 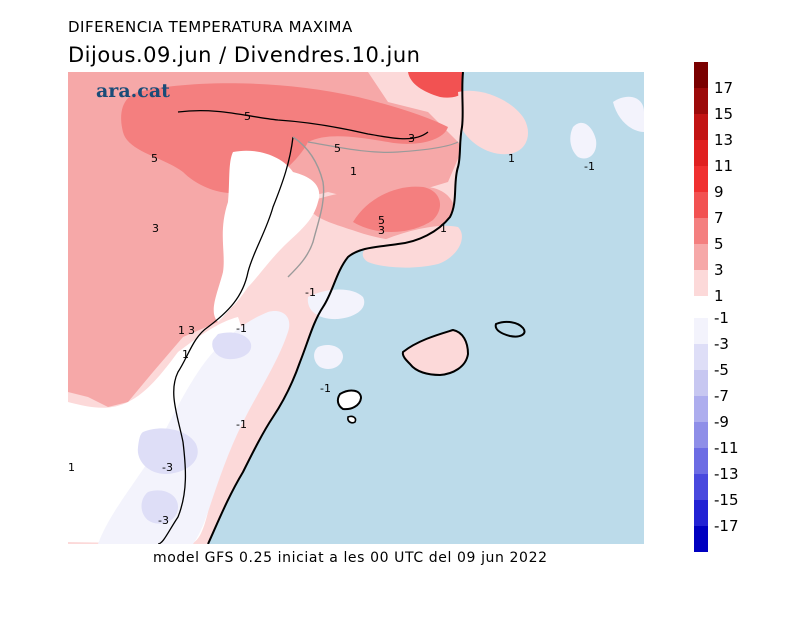 I want to click on date-range-subtitle: Dijous.09.jun / Divendres.10.jun, so click(x=244, y=55).